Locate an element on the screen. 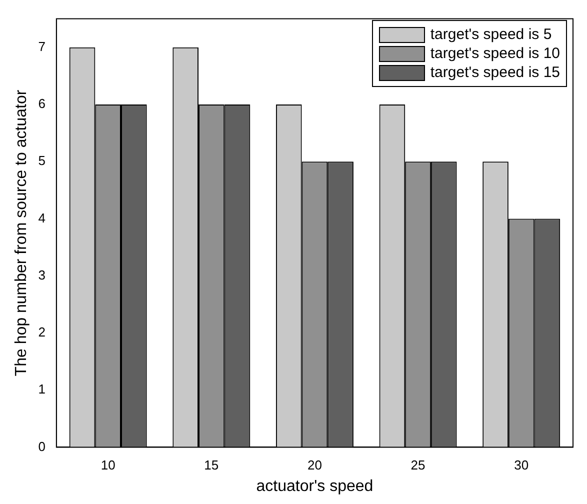  x-tick-label: 25 is located at coordinates (418, 465).